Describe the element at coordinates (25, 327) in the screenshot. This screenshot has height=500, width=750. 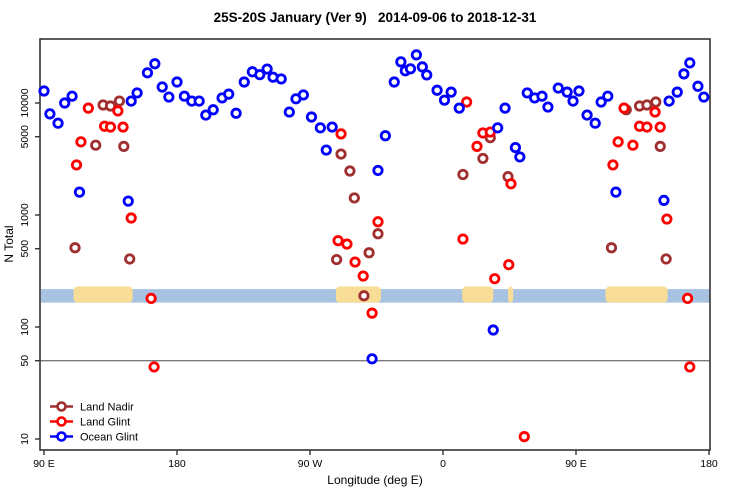
I see `y-tick-label: 100` at that location.